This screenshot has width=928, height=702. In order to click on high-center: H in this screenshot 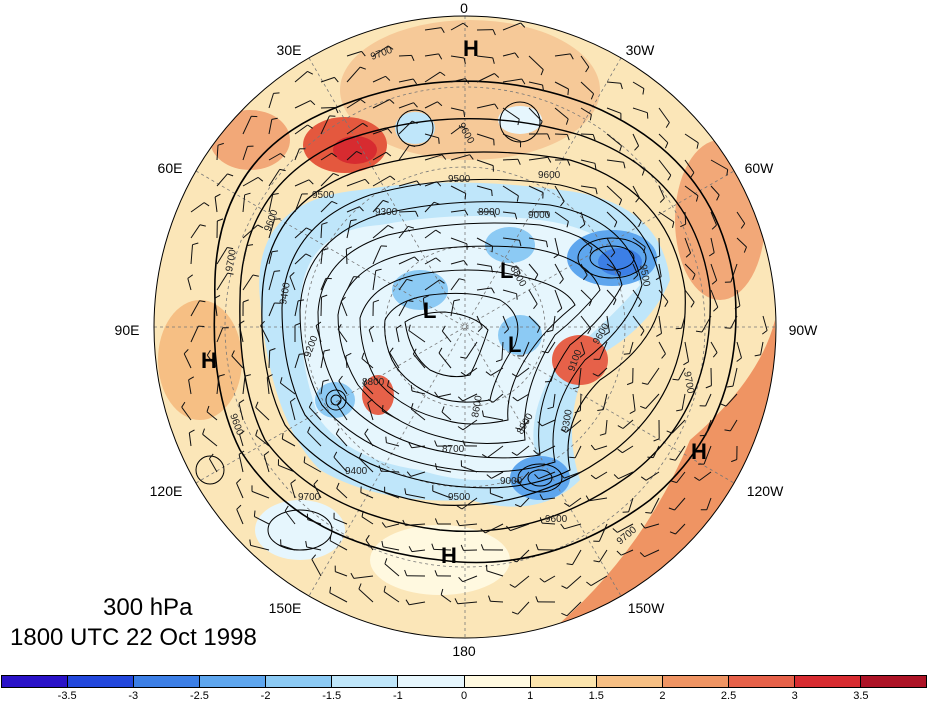, I will do `click(449, 555)`.